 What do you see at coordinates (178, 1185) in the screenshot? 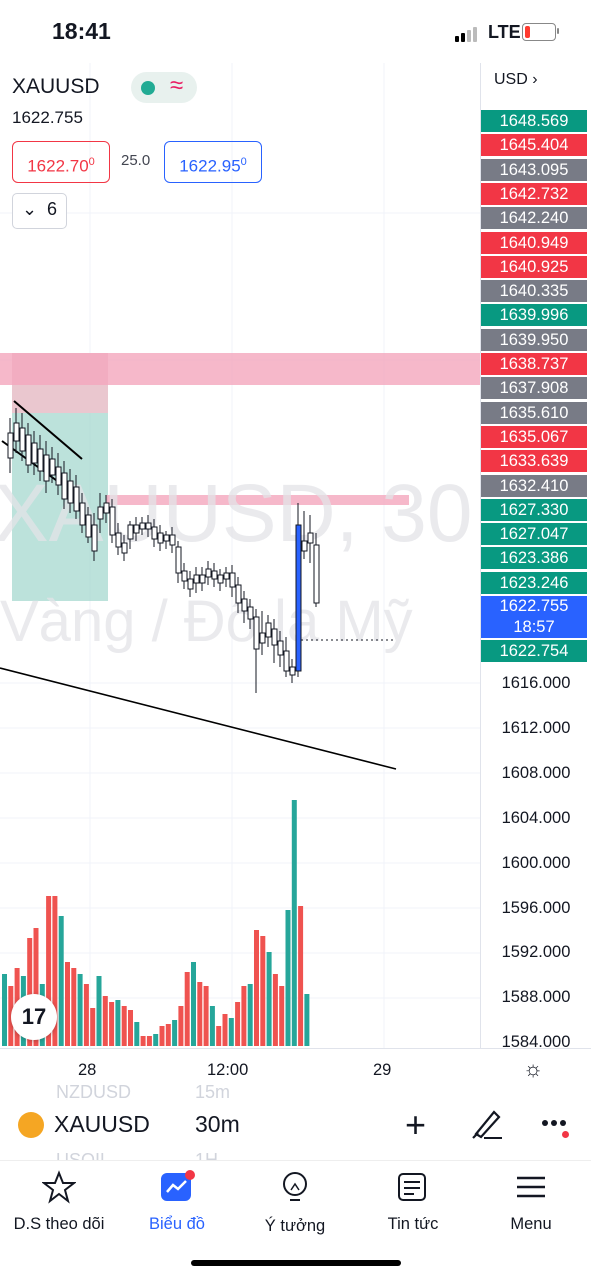
I see `chart-icon` at bounding box center [178, 1185].